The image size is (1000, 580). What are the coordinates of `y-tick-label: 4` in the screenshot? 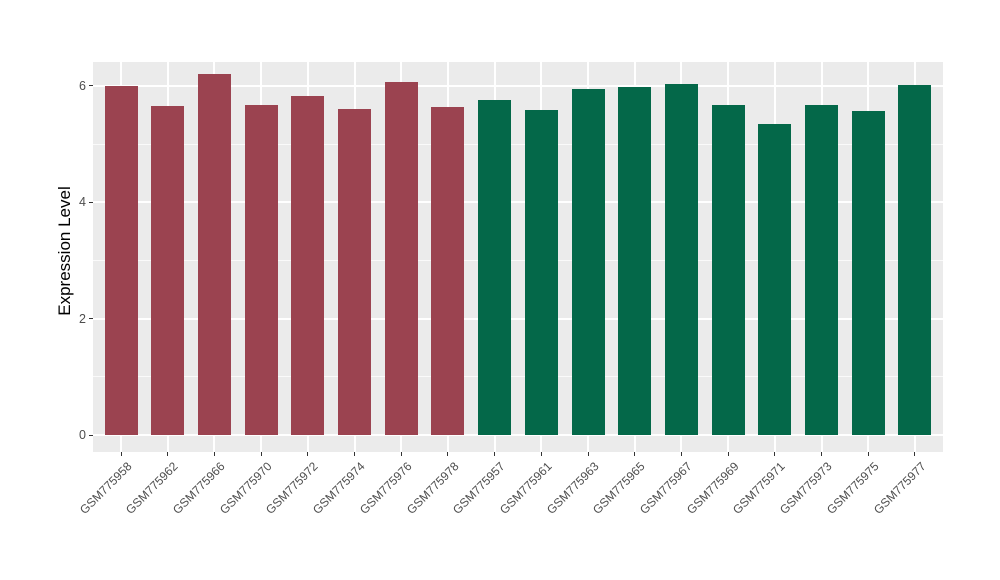 It's located at (82, 202).